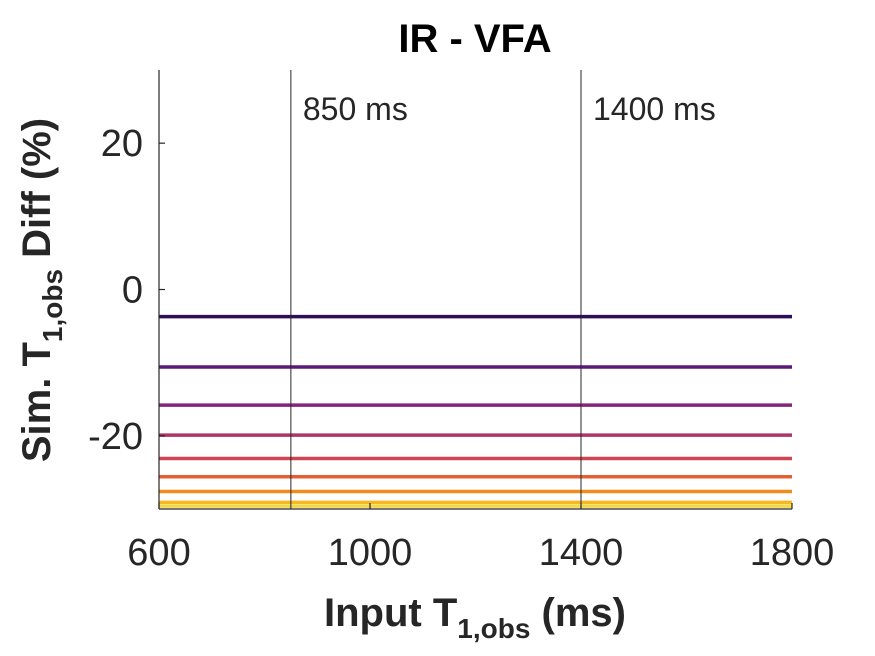  What do you see at coordinates (390, 613) in the screenshot?
I see `x-axis-label-main: Input T` at bounding box center [390, 613].